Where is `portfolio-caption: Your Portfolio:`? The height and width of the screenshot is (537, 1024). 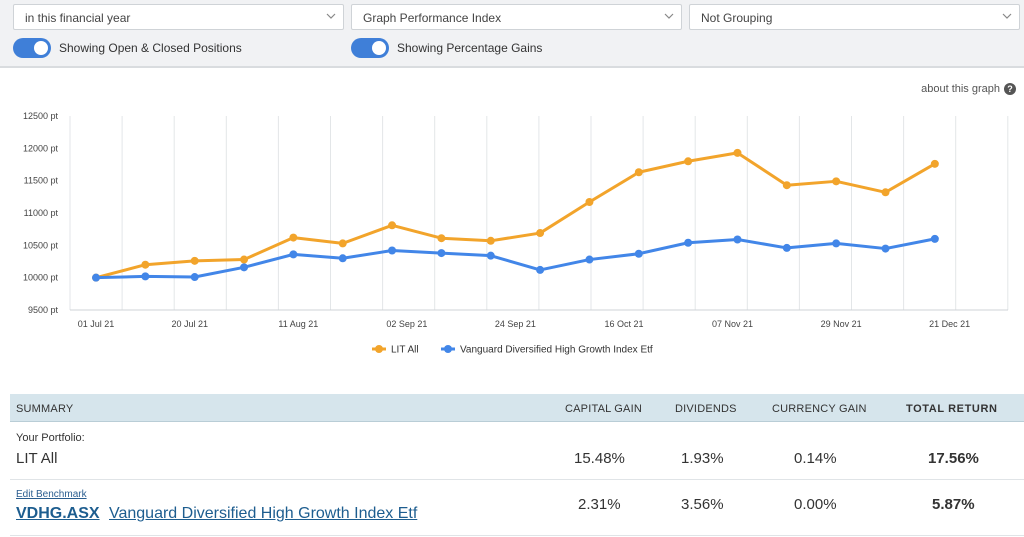 portfolio-caption: Your Portfolio: is located at coordinates (50, 438).